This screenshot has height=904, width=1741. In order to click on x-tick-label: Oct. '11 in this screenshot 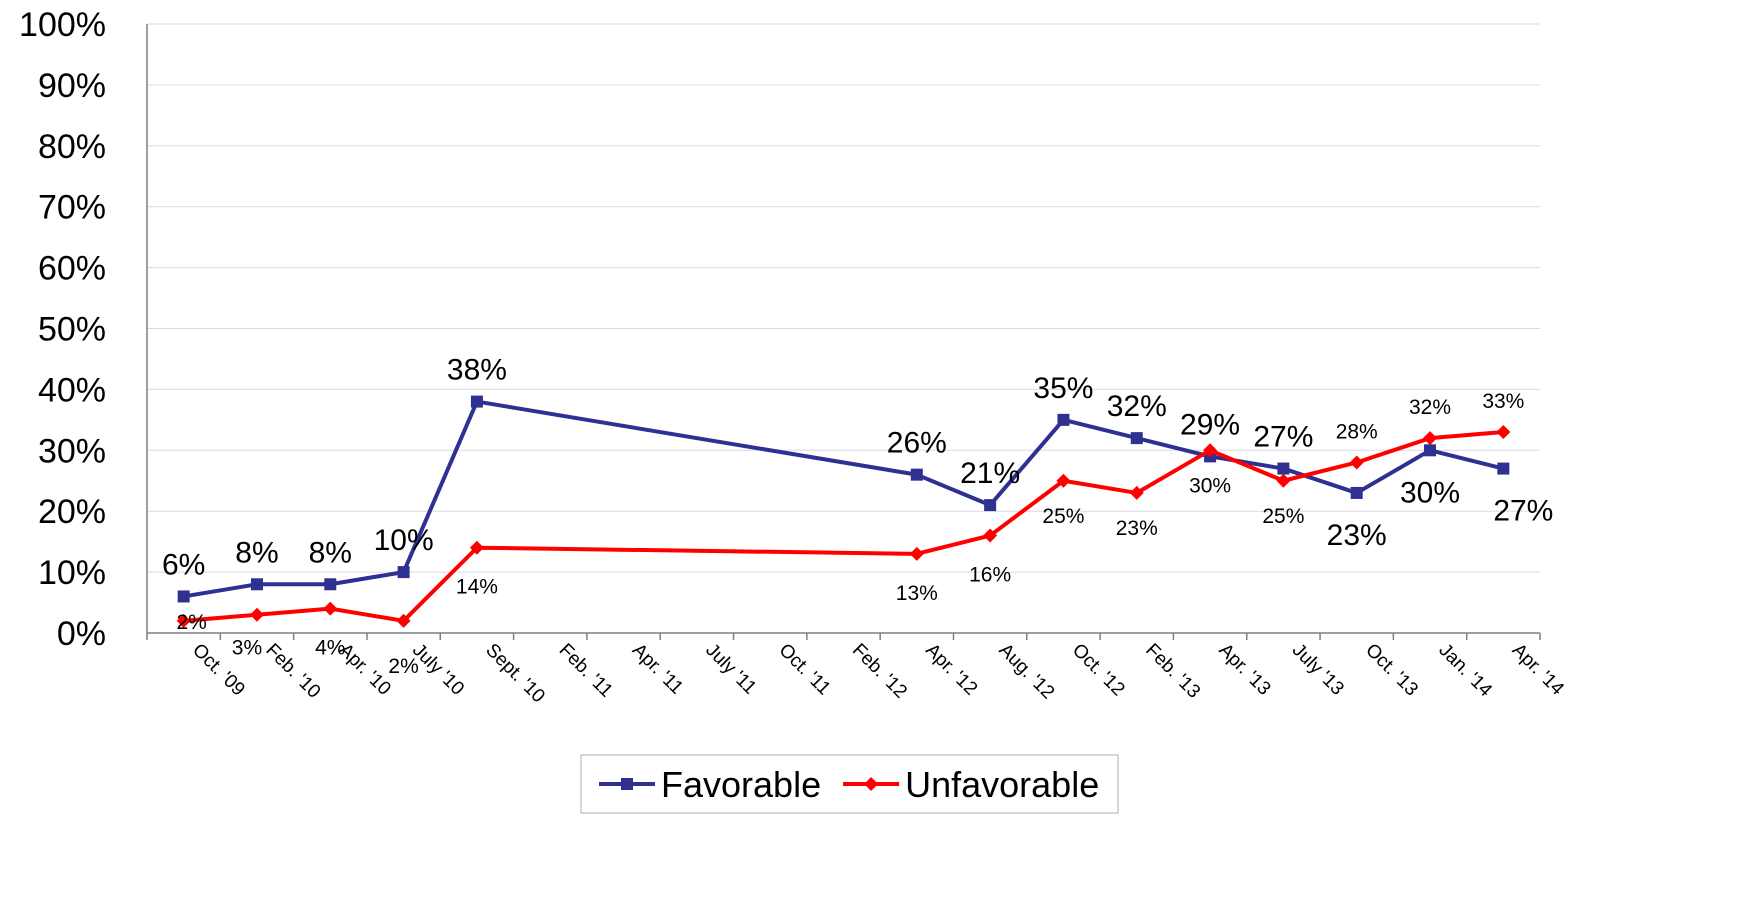, I will do `click(805, 670)`.